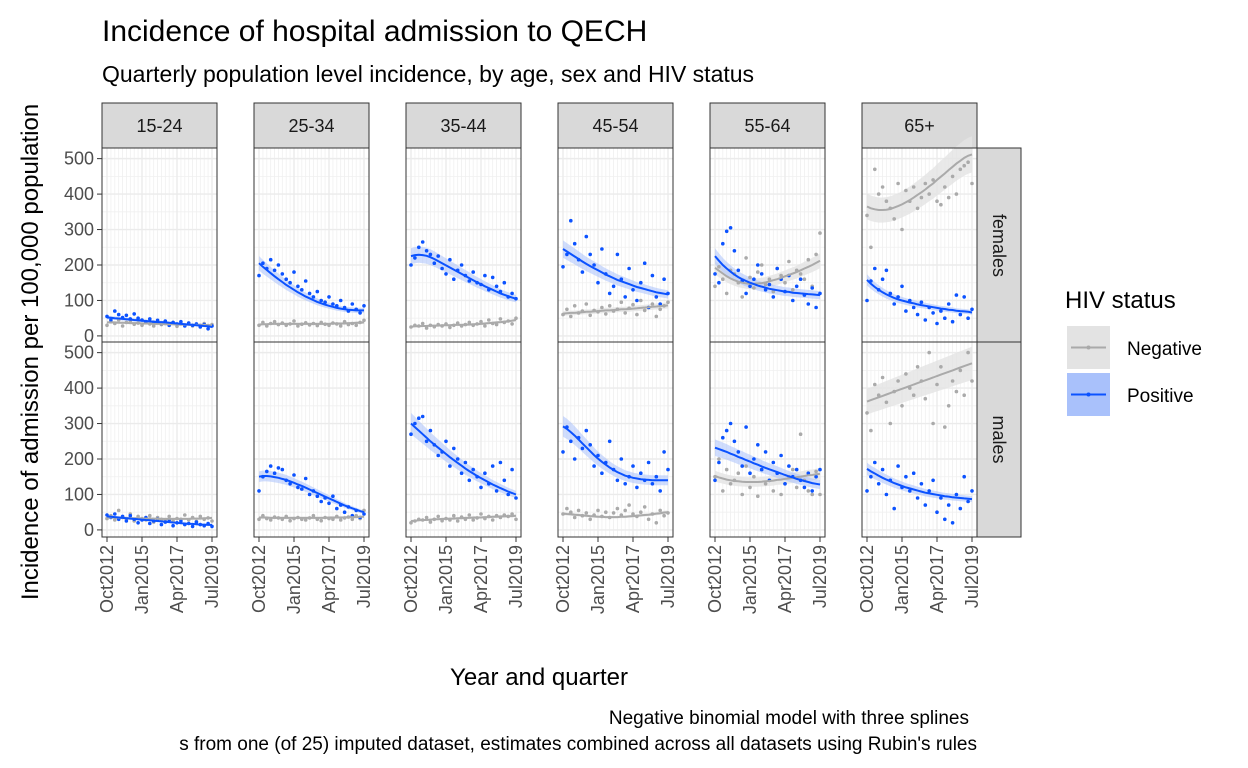  What do you see at coordinates (177, 579) in the screenshot?
I see `x-tick-label: Apr2017` at bounding box center [177, 579].